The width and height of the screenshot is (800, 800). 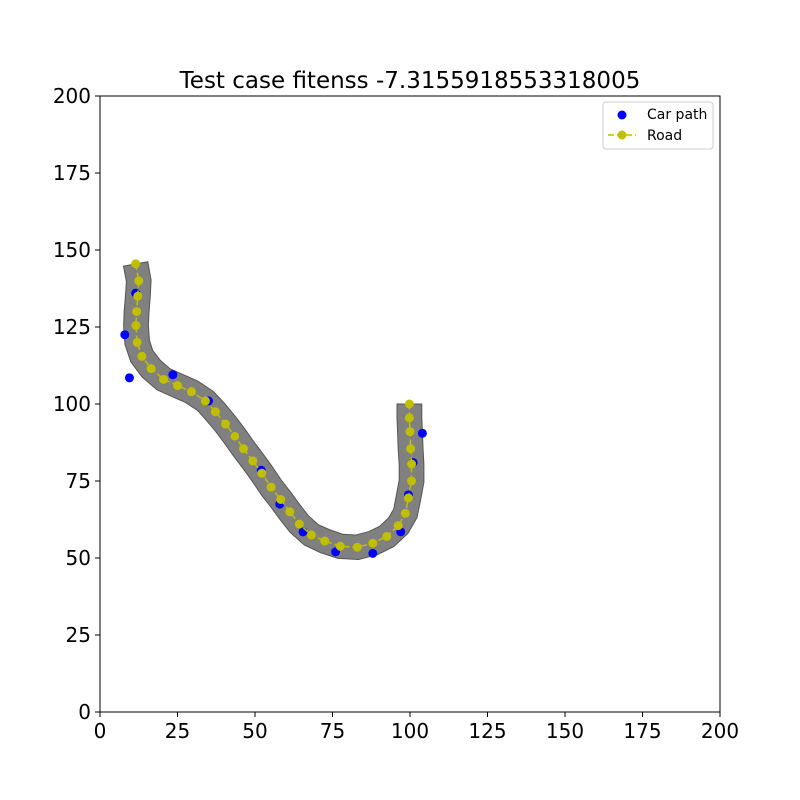 I want to click on plot-area, so click(x=273, y=410).